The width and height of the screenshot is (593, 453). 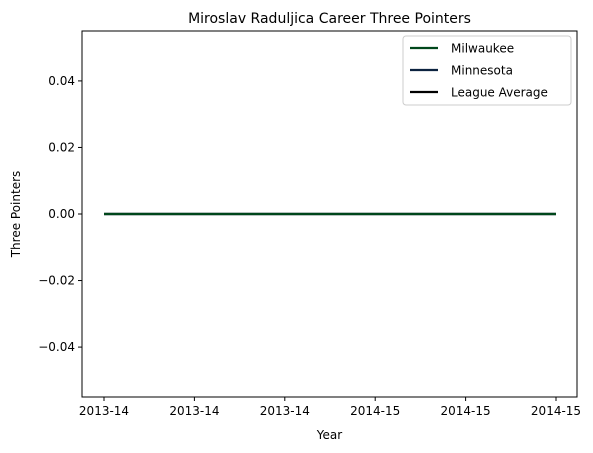 What do you see at coordinates (499, 93) in the screenshot?
I see `legend-label: League Average` at bounding box center [499, 93].